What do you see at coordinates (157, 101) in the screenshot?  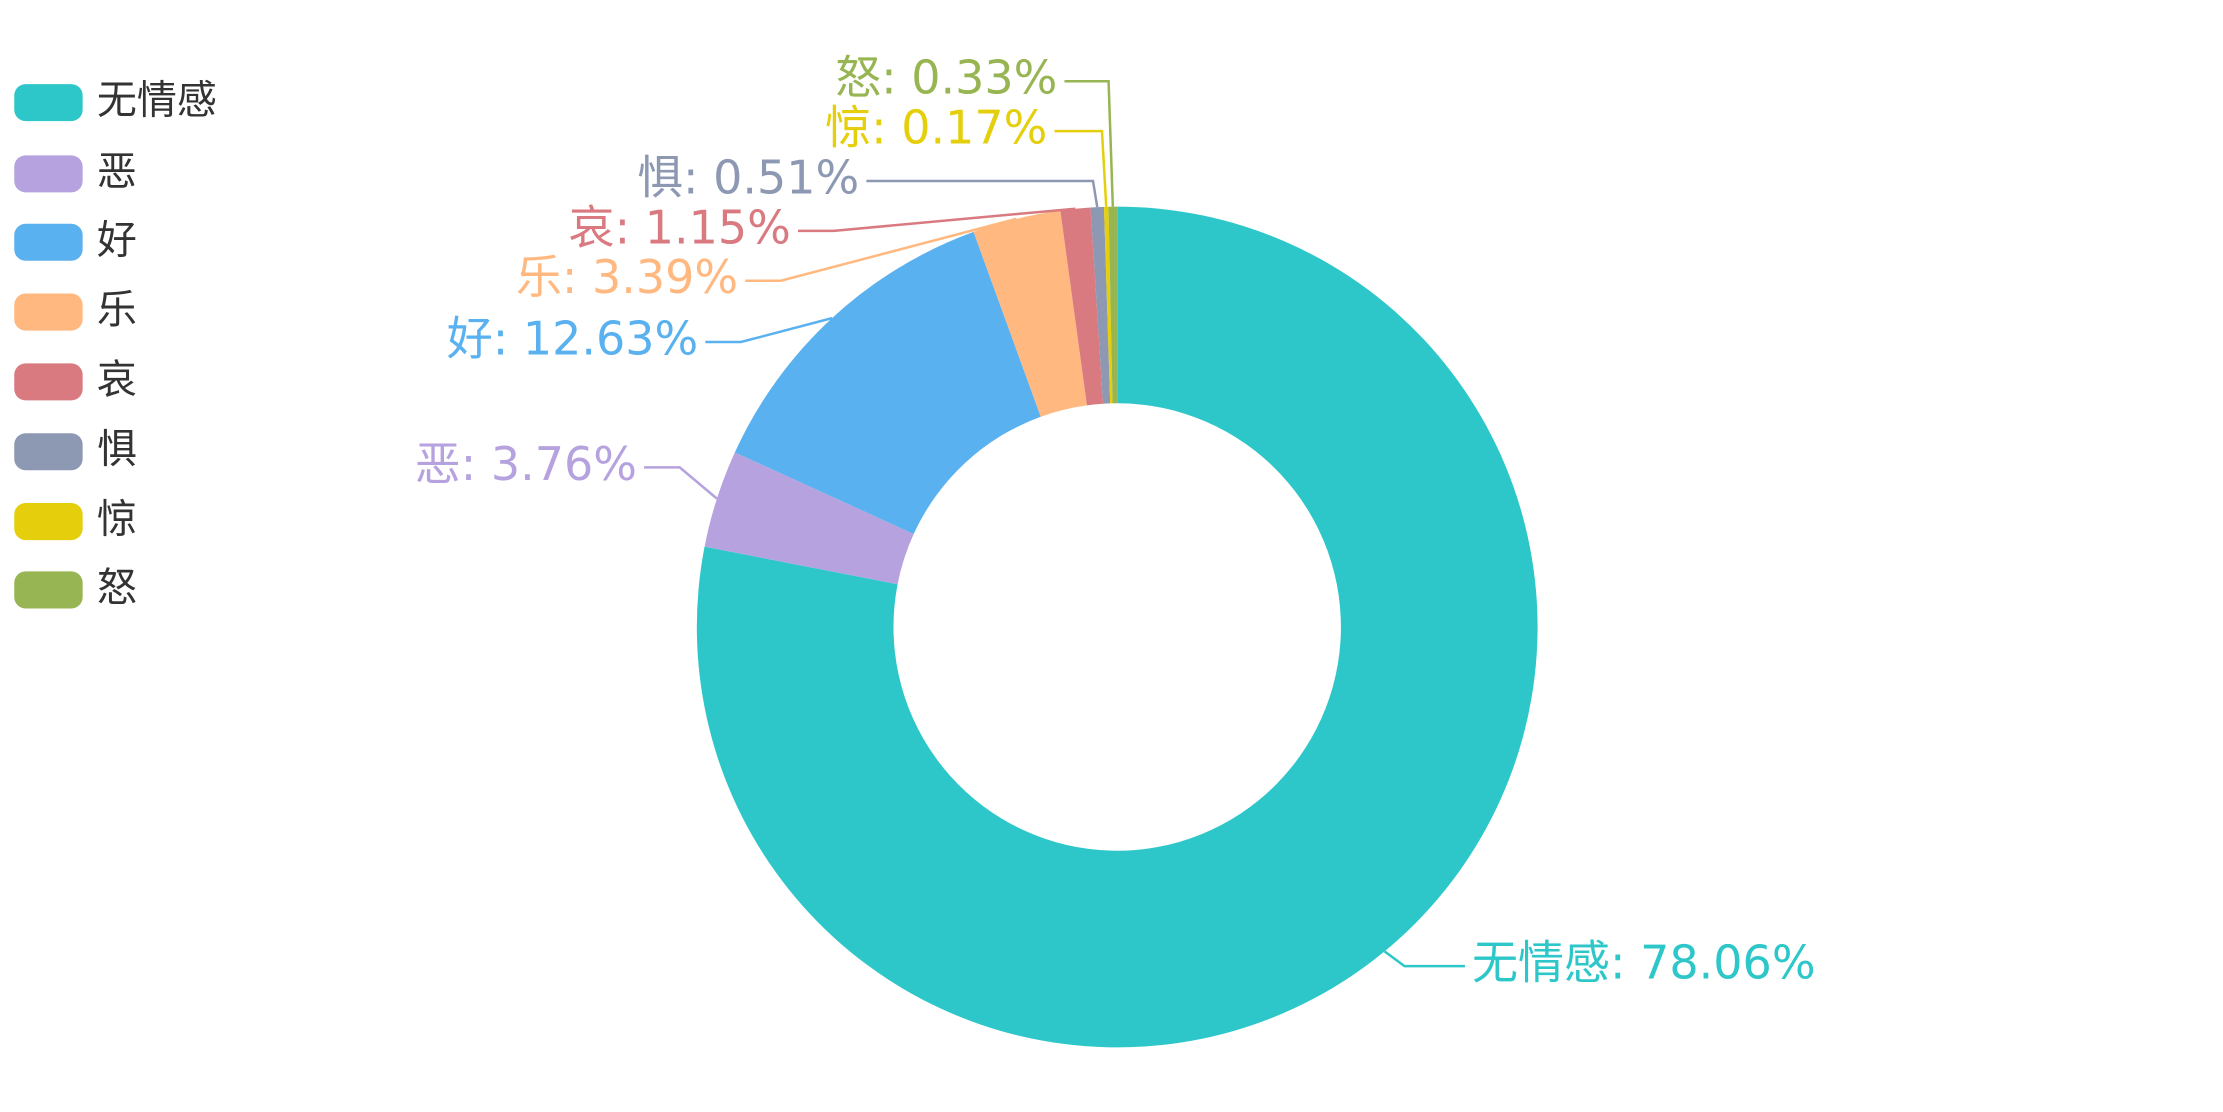 I see `legend-label: 无情感` at bounding box center [157, 101].